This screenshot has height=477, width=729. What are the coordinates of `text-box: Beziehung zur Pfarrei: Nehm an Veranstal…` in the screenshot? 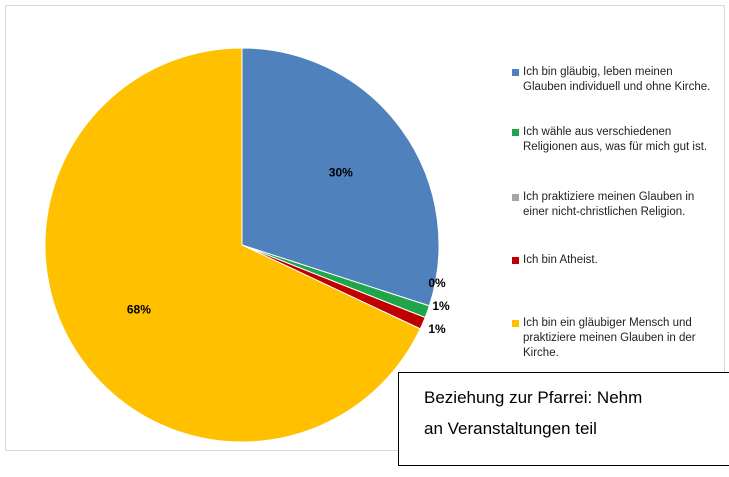 It's located at (563, 419).